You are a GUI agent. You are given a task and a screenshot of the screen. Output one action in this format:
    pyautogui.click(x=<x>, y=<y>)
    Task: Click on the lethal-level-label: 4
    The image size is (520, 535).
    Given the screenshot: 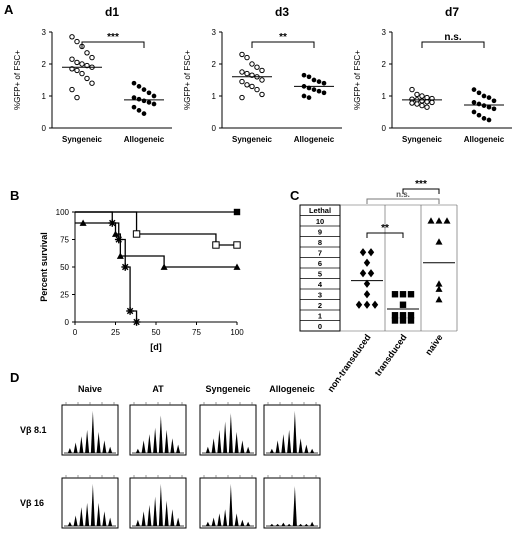 What is the action you would take?
    pyautogui.click(x=320, y=284)
    